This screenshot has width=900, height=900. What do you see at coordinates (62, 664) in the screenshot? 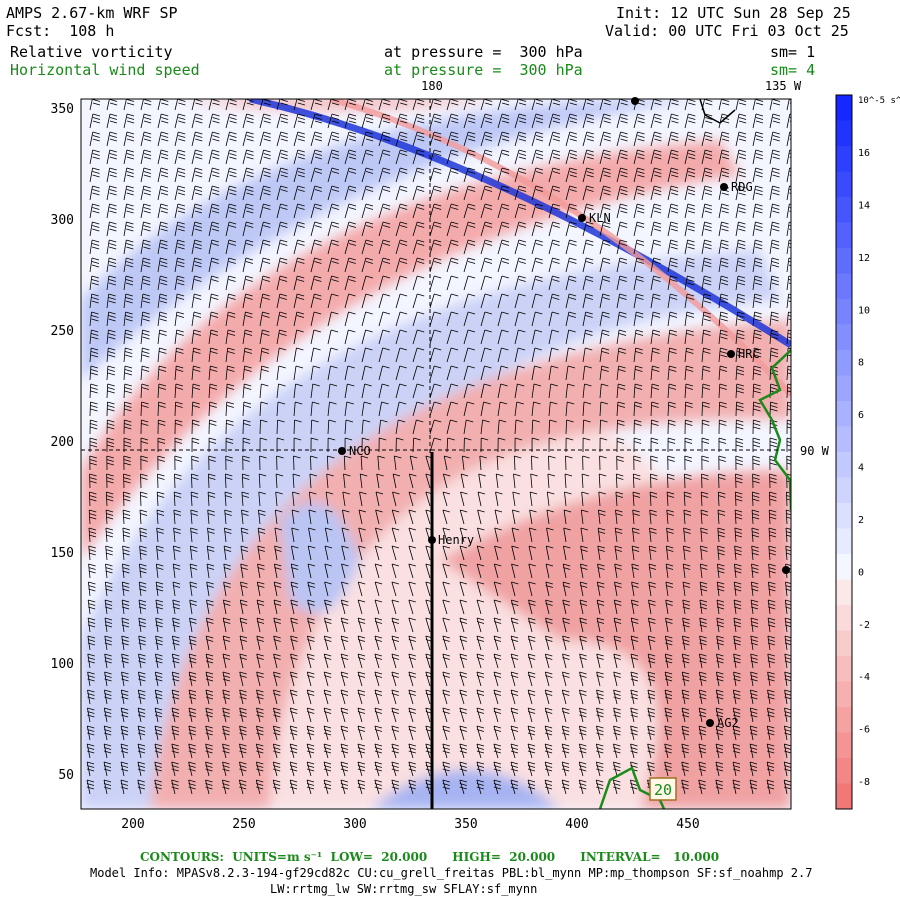
I see `y-tick-label: 100` at bounding box center [62, 664].